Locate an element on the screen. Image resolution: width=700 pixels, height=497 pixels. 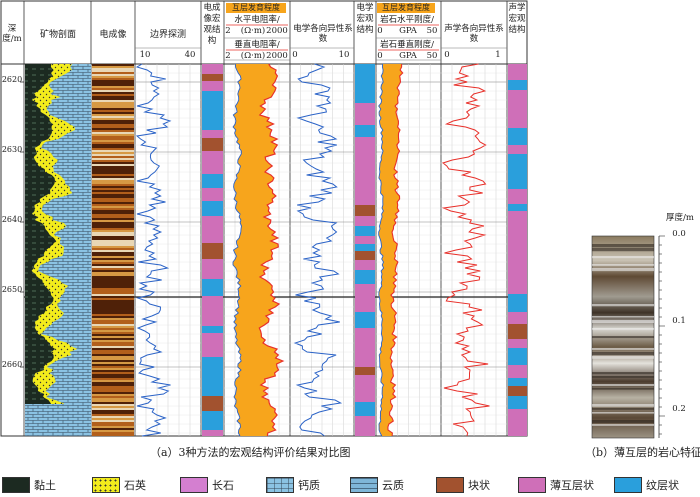
v-resistivity-curve is located at coordinates (237, 250).